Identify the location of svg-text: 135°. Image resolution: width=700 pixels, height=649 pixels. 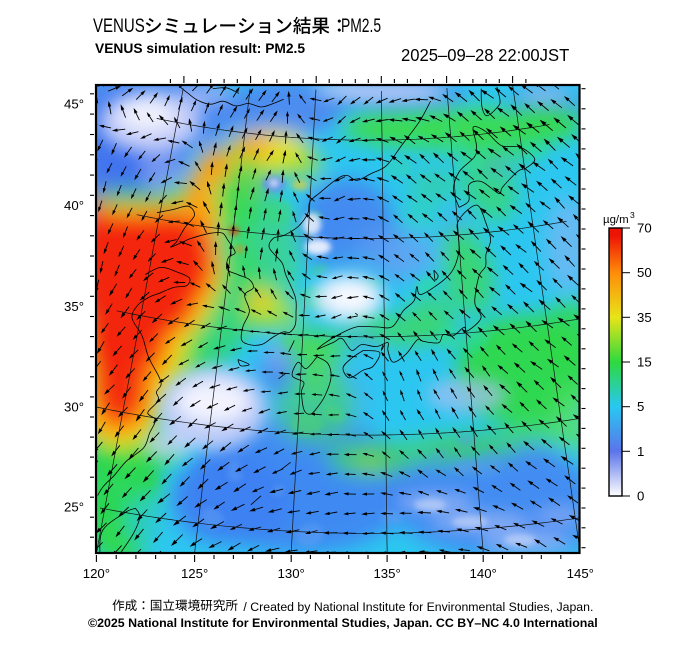
(386, 573).